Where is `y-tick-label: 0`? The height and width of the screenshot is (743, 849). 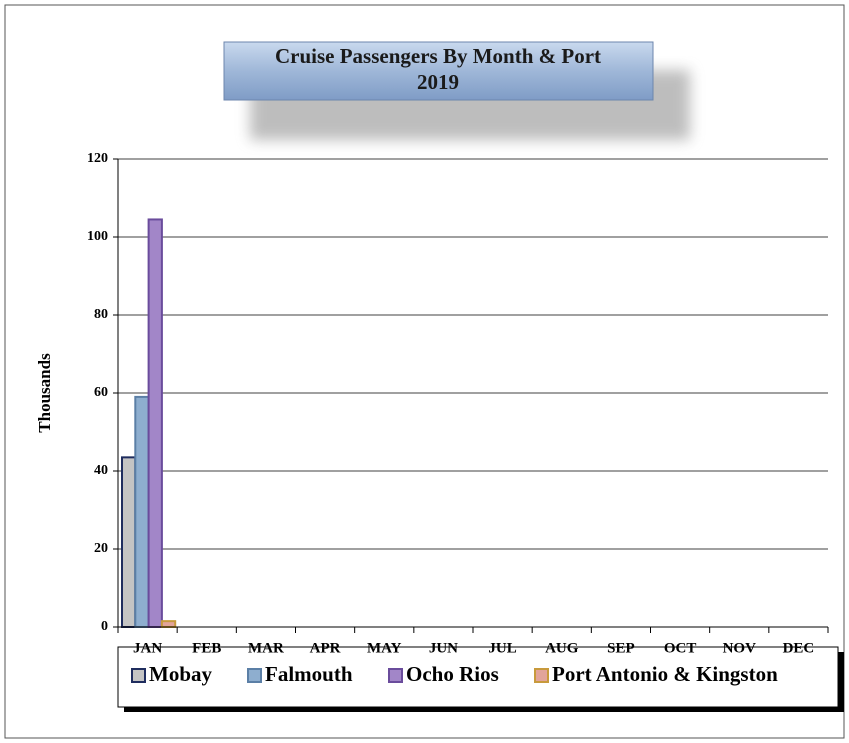 y-tick-label: 0 is located at coordinates (104, 626).